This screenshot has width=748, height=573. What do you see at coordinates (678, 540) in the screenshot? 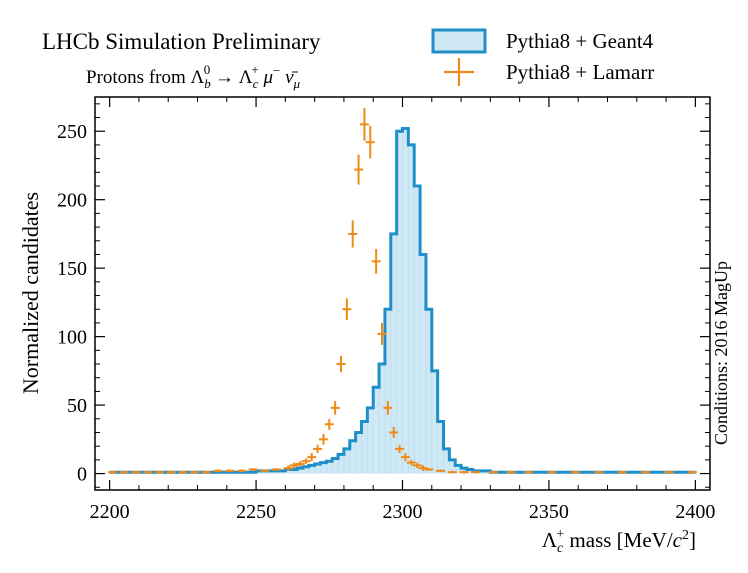
I see `x-axis-label-c: c` at bounding box center [678, 540].